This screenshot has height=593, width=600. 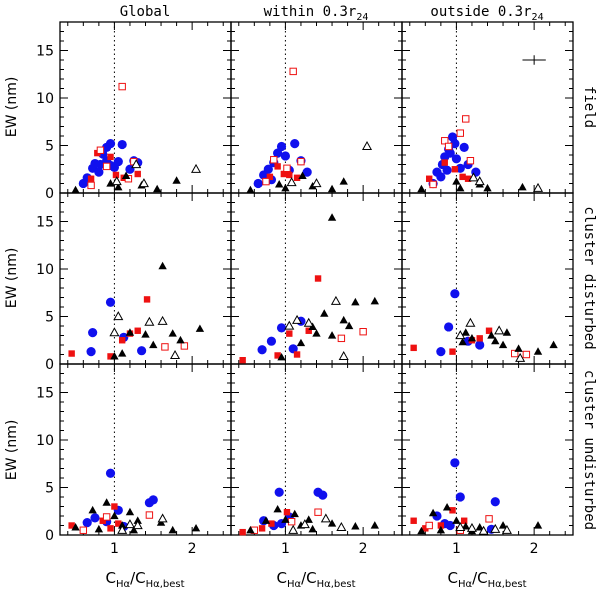 What do you see at coordinates (134, 111) in the screenshot?
I see `panel-r1-c1: 0 5 10 15` at bounding box center [134, 111].